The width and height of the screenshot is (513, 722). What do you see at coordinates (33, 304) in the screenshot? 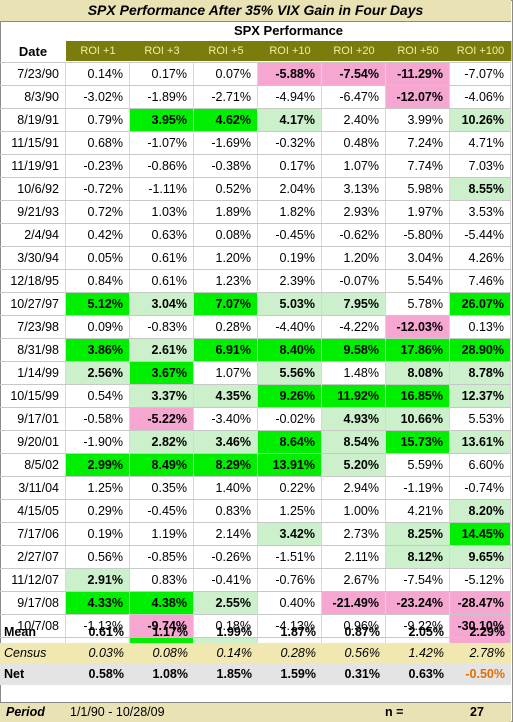
I see `row-date: 10/27/97` at bounding box center [33, 304].